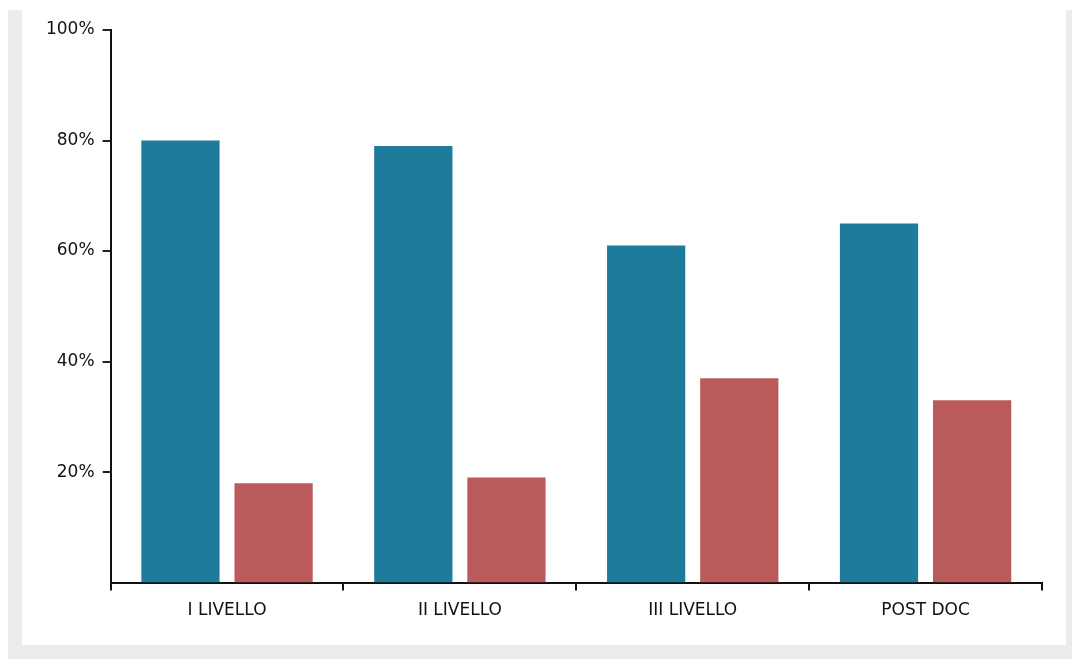 The width and height of the screenshot is (1080, 665). Describe the element at coordinates (70, 28) in the screenshot. I see `y-tick-label: 100%` at that location.